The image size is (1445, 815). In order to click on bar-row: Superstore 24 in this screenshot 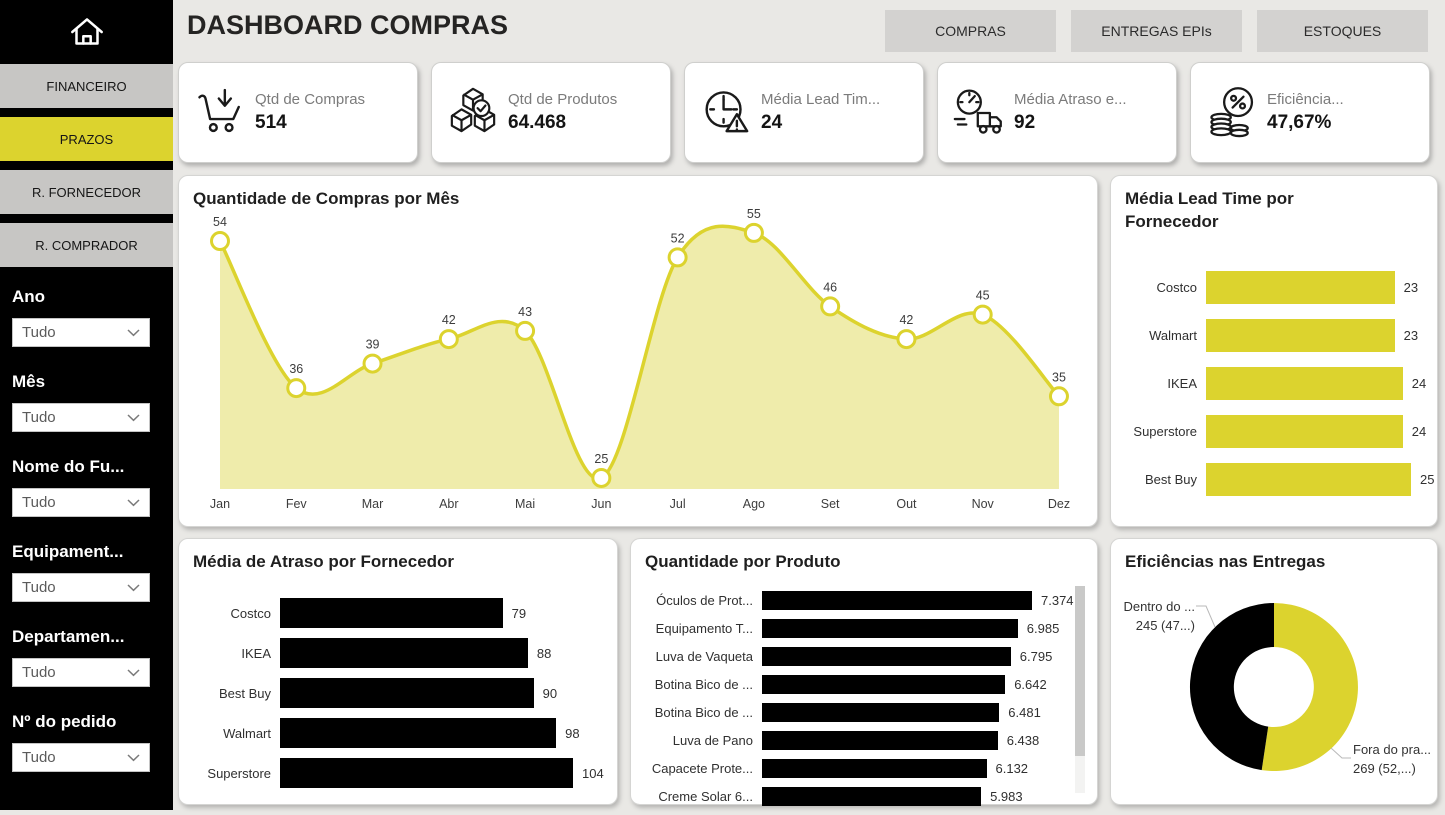, I will do `click(1279, 431)`.